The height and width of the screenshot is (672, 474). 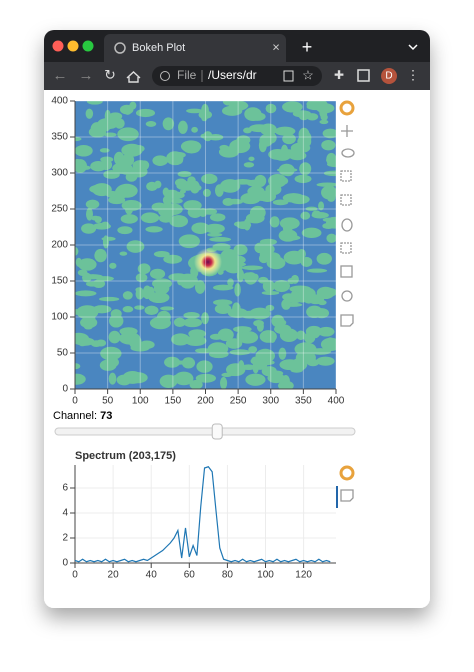 I want to click on tab-menu, so click(x=413, y=47).